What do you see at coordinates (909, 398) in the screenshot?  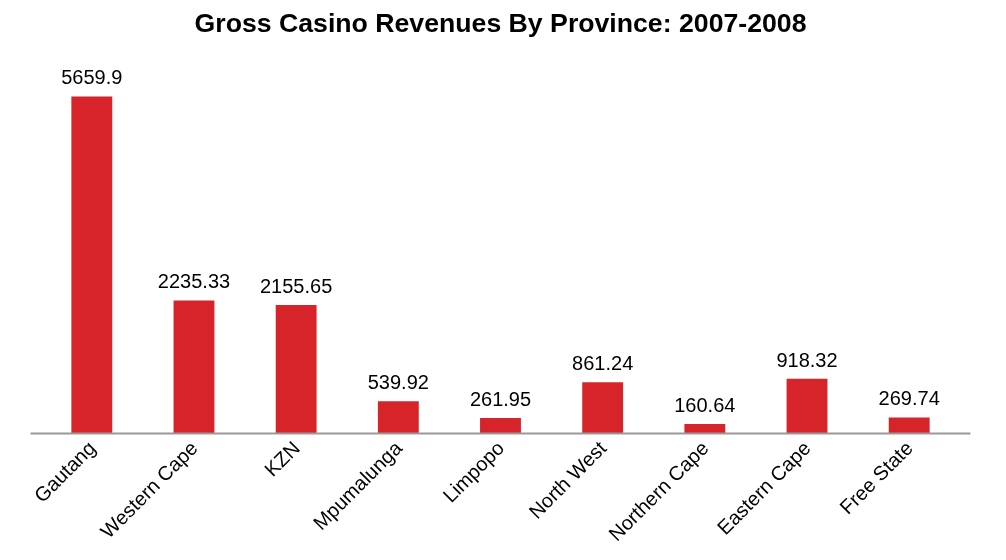 I see `data-label: 269.74` at bounding box center [909, 398].